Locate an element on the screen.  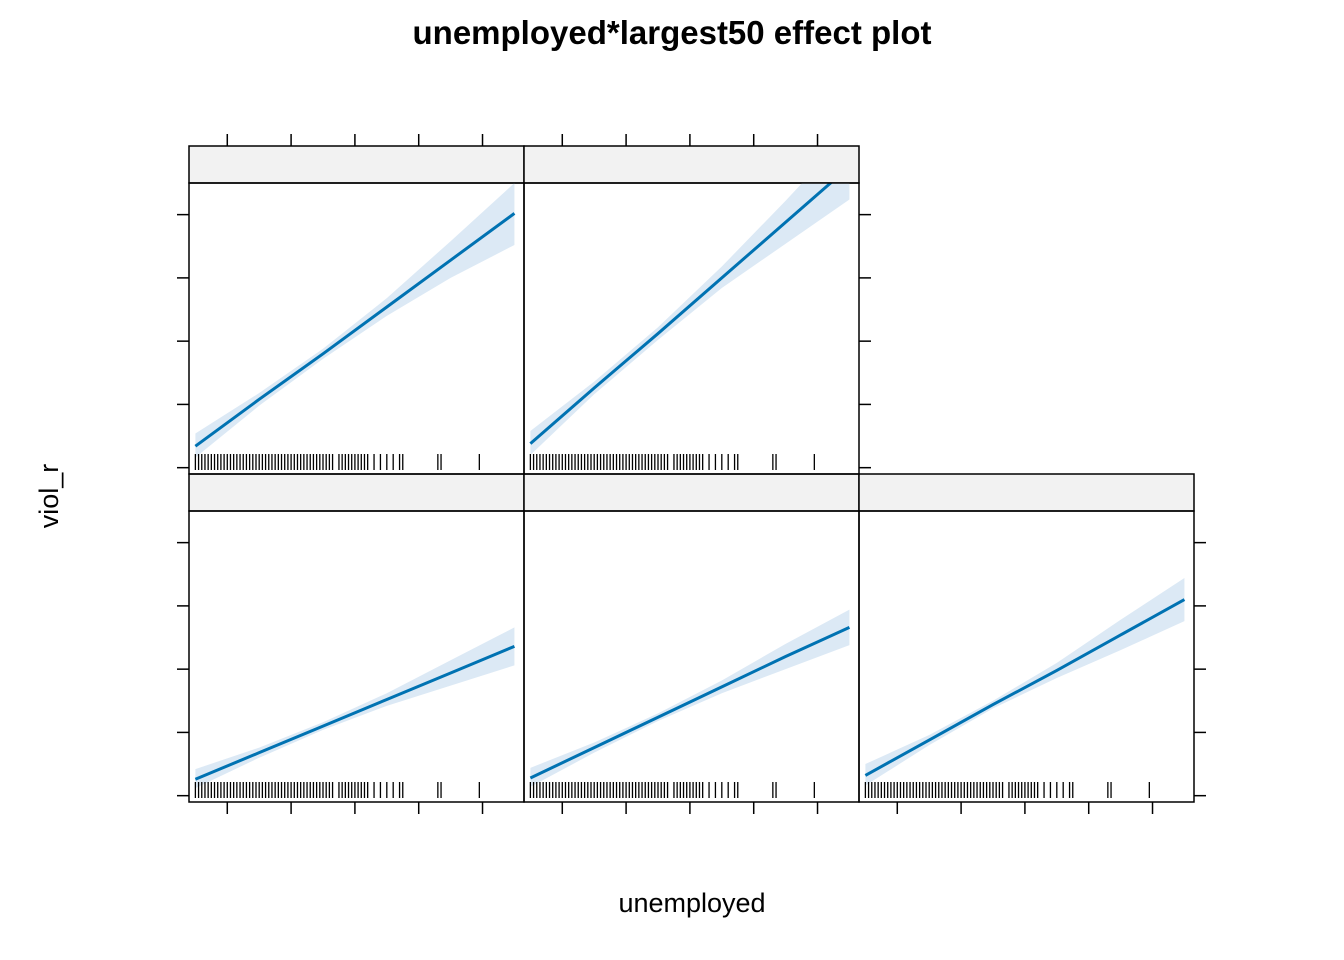
x-axis-label: unemployed is located at coordinates (691, 903).